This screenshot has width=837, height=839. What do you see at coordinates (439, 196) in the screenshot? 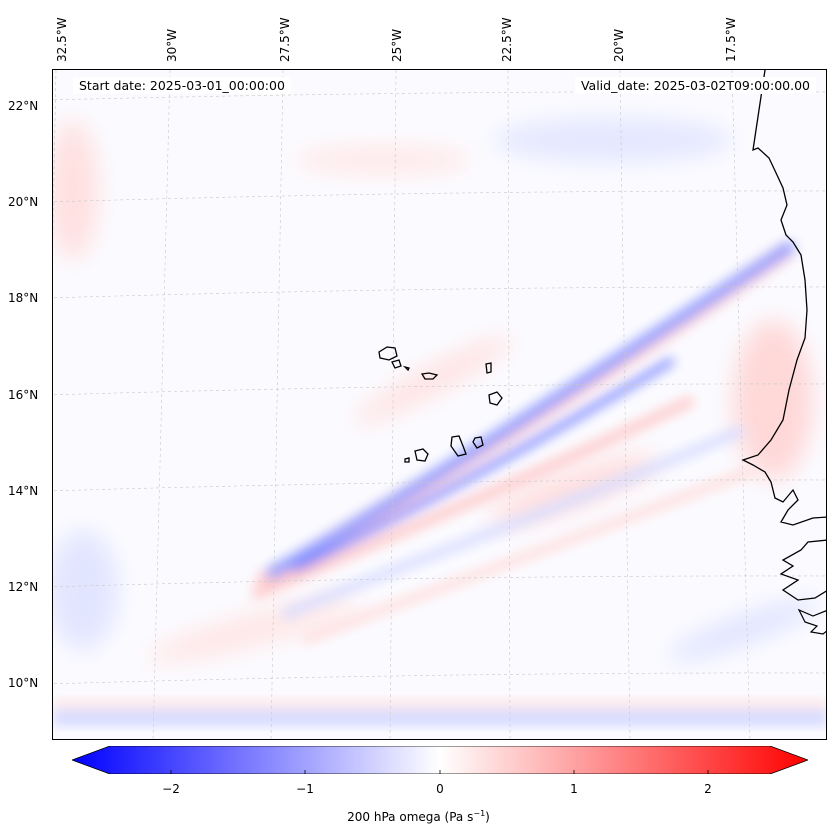
I see `gridline-lat-20n` at bounding box center [439, 196].